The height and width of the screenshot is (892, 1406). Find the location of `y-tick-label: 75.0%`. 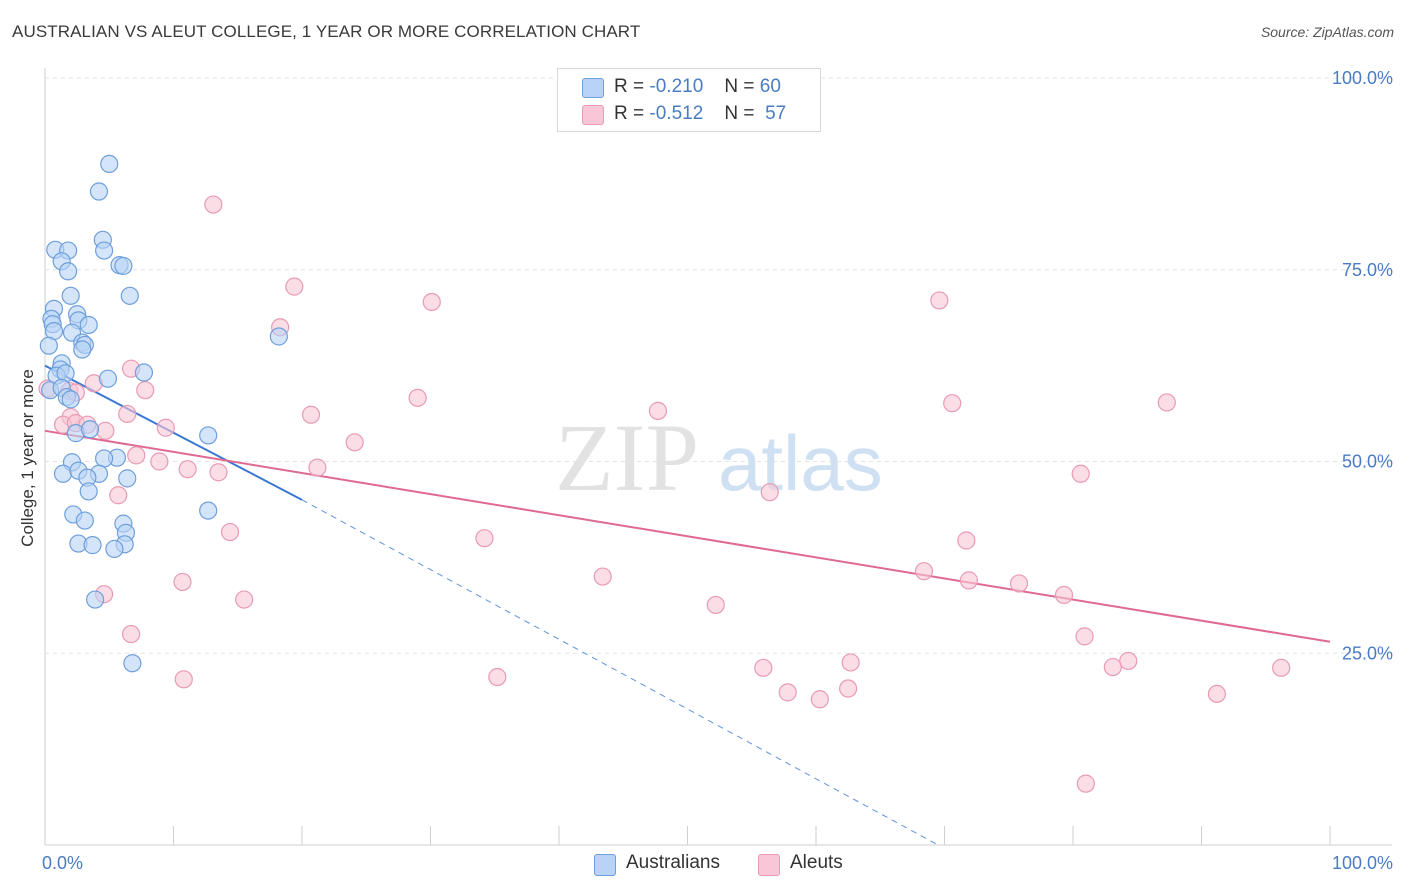

y-tick-label: 75.0% is located at coordinates (1367, 270).